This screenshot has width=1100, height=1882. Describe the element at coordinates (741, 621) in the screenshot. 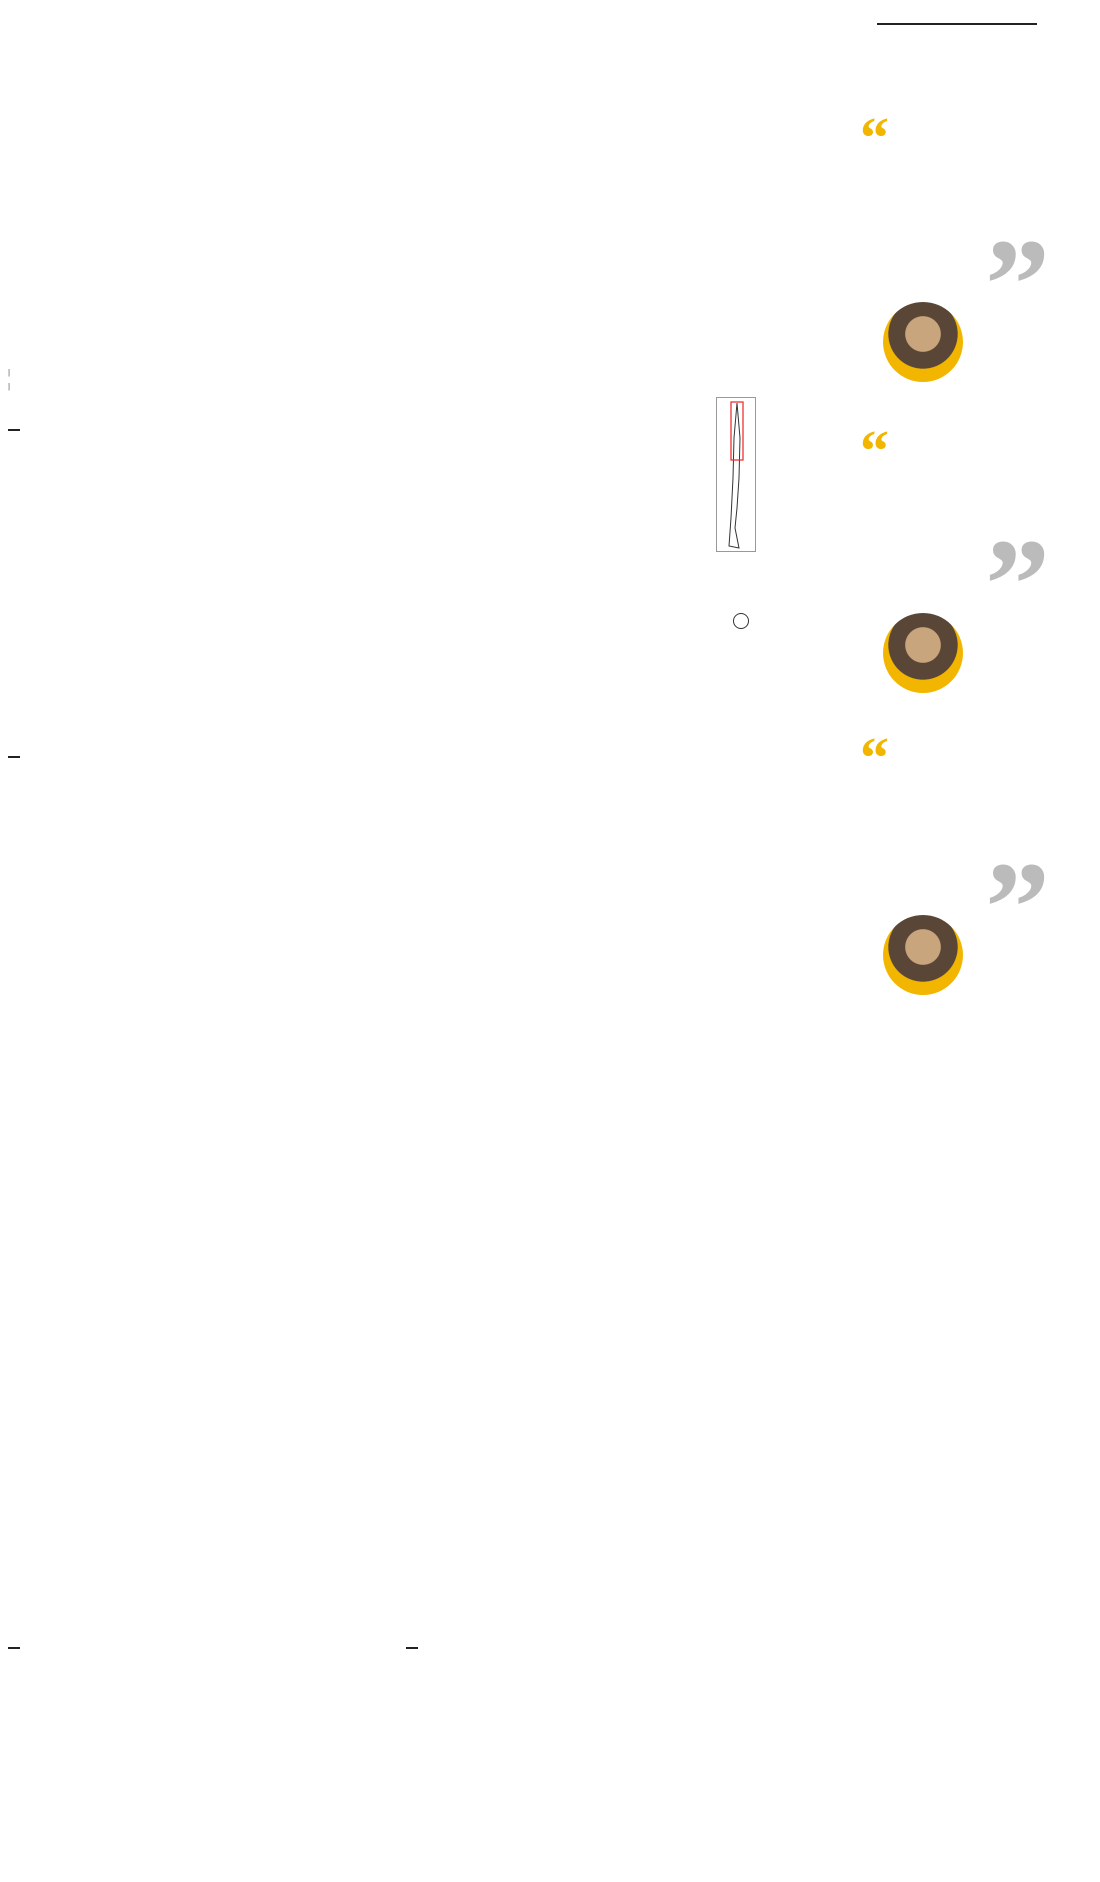

I see `compass-icon` at that location.